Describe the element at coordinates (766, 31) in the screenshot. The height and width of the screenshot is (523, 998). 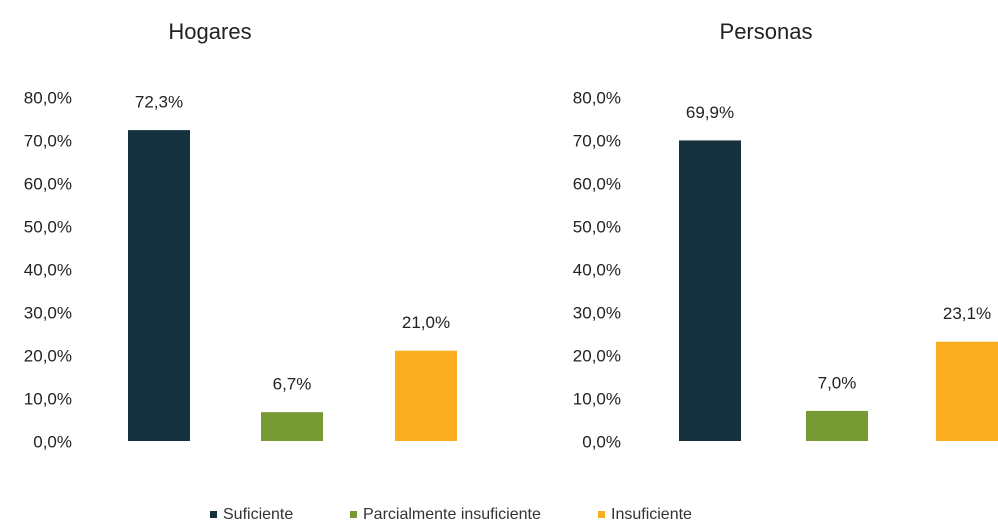
I see `chart-title: Personas` at that location.